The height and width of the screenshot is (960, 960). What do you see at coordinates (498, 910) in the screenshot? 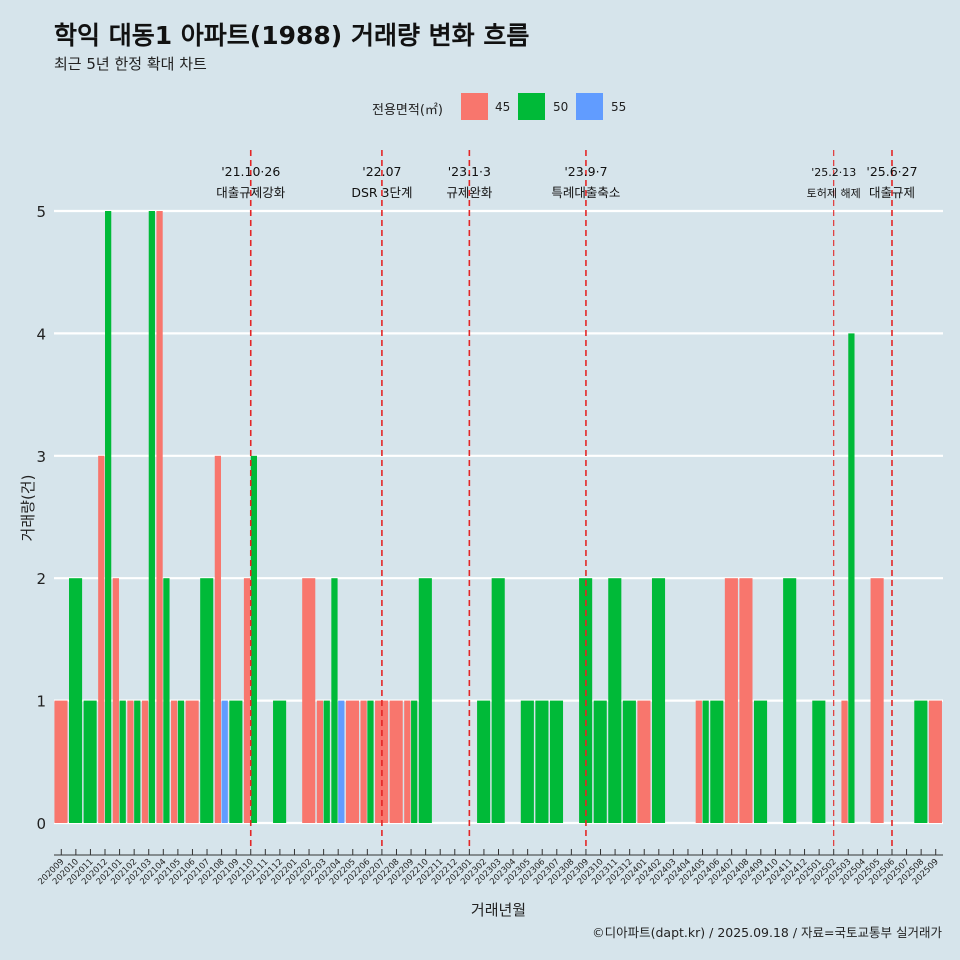
I see `x-axis-title: 거래년월` at bounding box center [498, 910].